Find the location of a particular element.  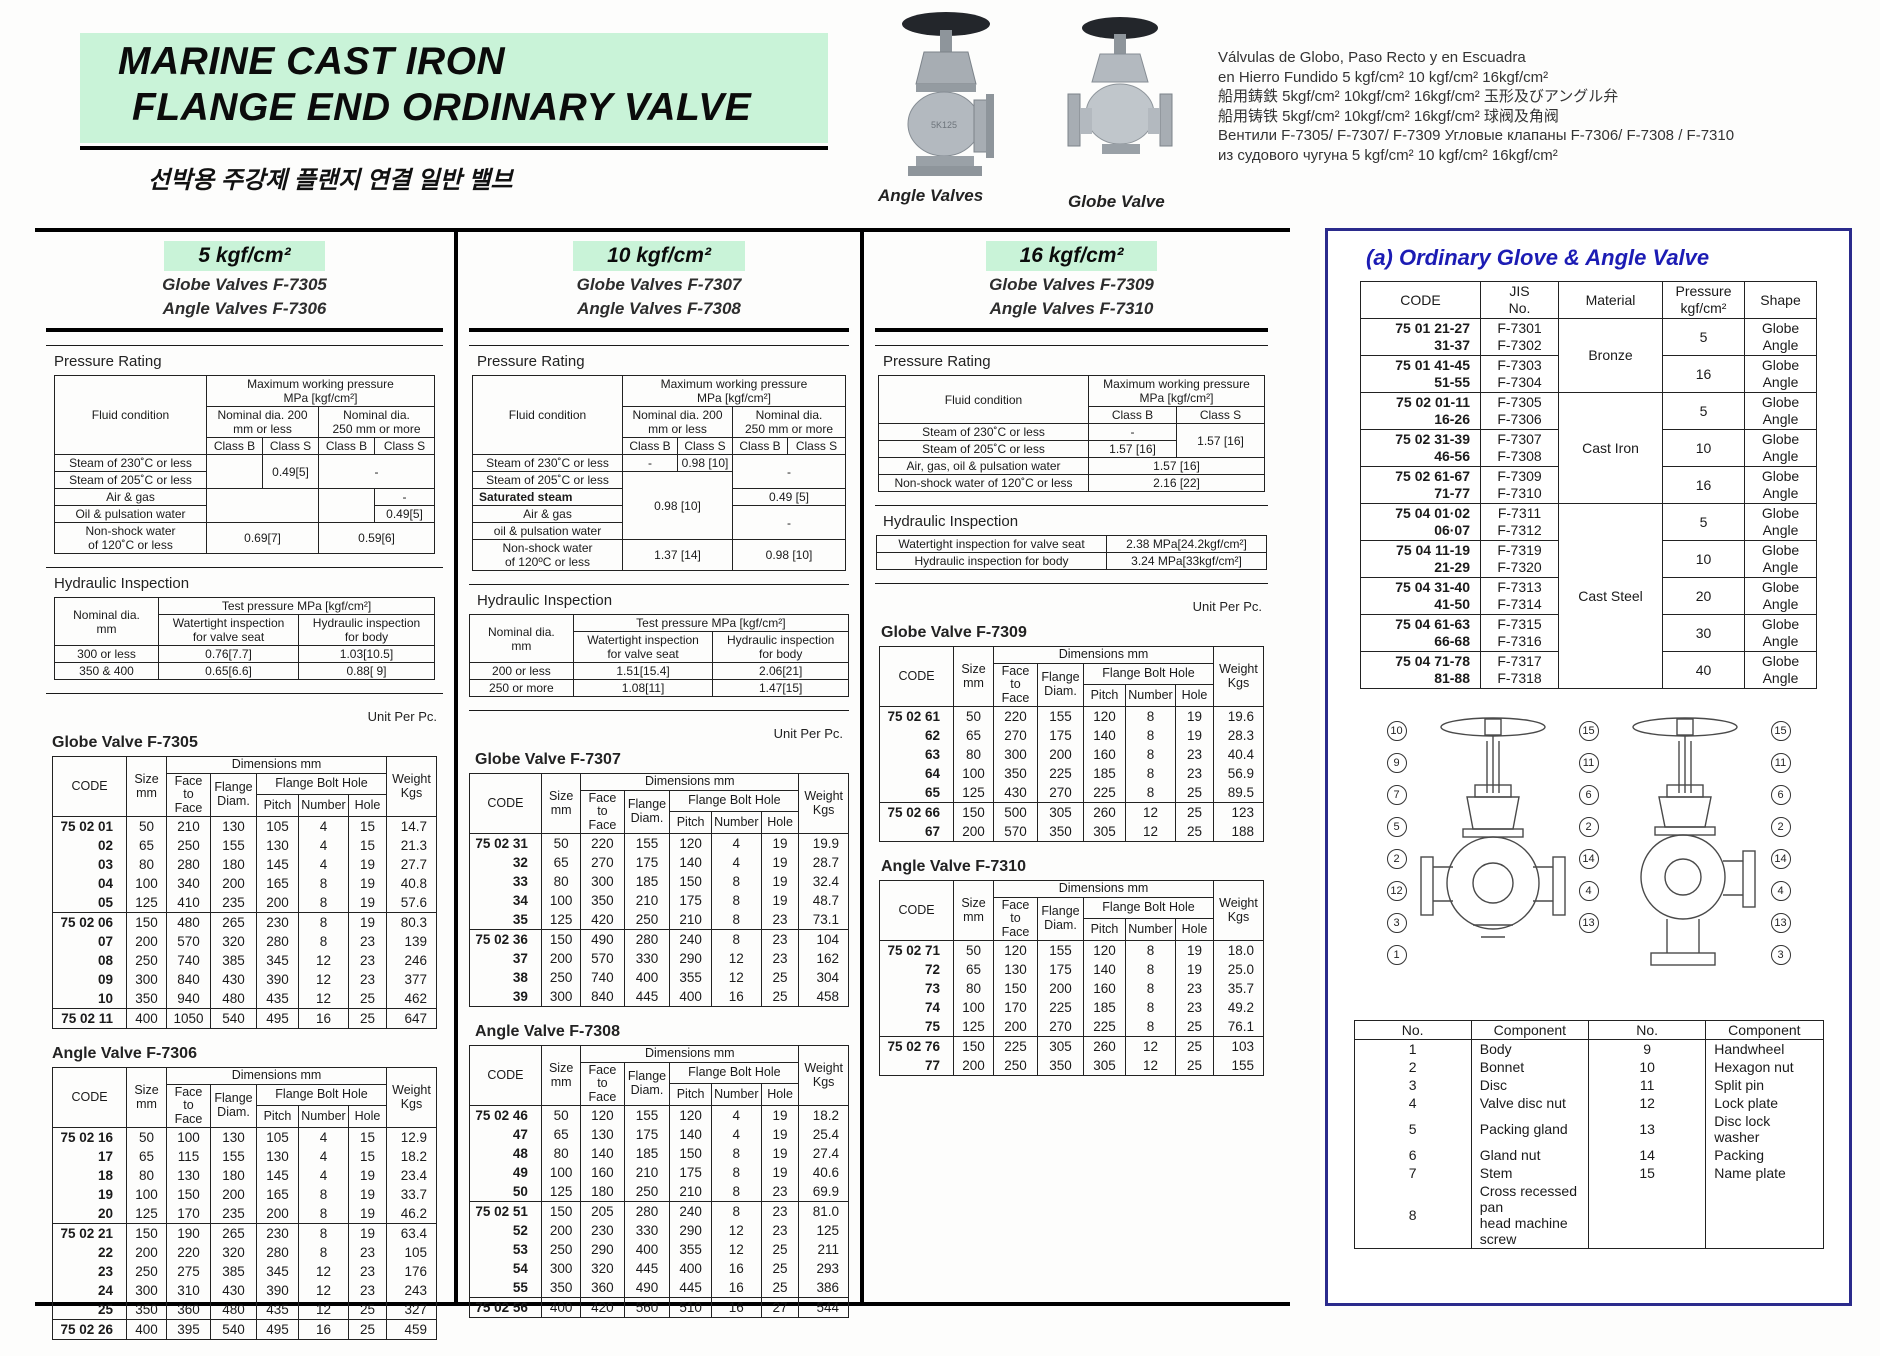

table-row: 49 100 160 210 175 8 19 40.6 is located at coordinates (659, 1172).